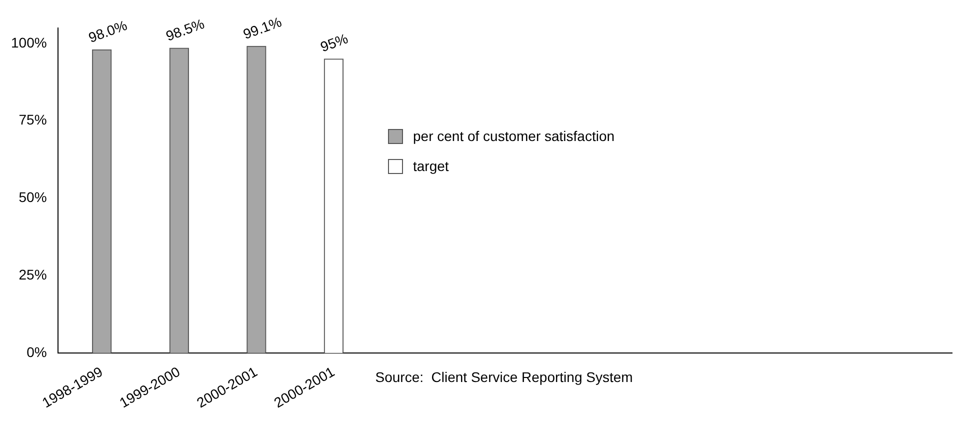 The width and height of the screenshot is (970, 423). I want to click on y-tick-label: 50%, so click(32, 197).